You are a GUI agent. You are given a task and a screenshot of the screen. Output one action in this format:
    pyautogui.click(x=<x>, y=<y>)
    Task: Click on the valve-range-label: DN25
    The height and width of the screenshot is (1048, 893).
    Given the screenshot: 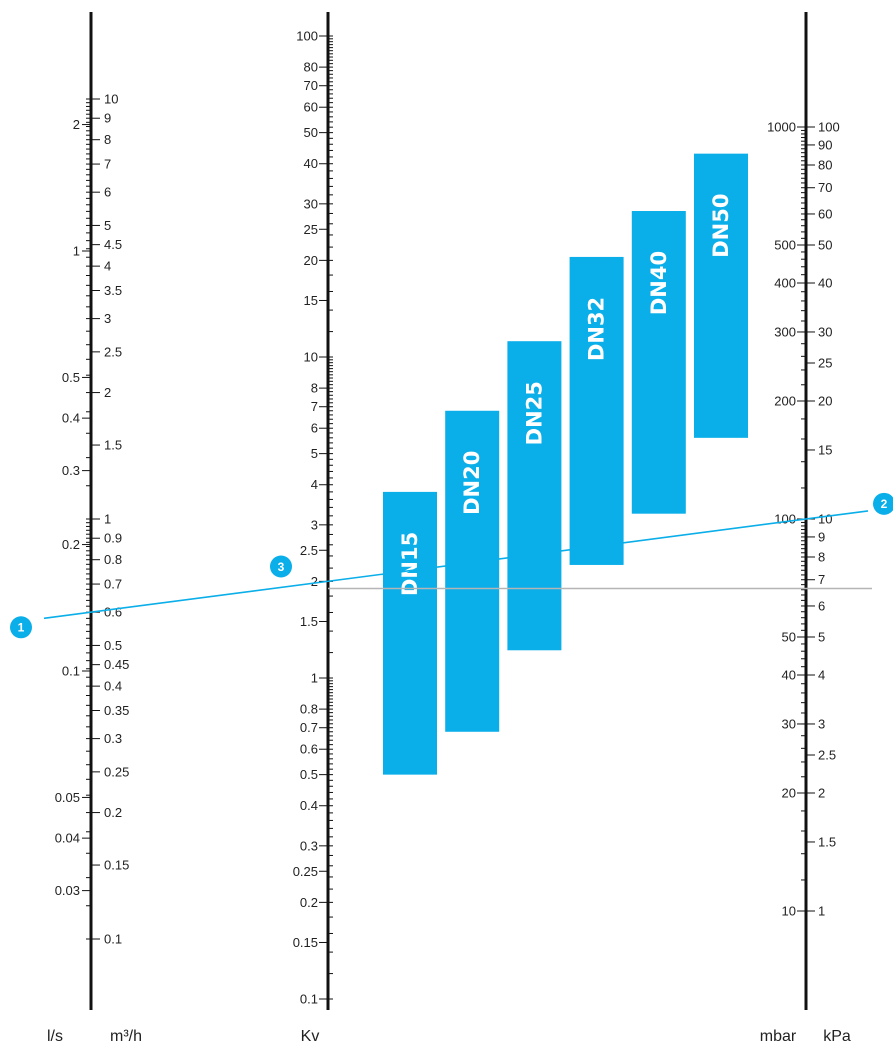 What is the action you would take?
    pyautogui.click(x=534, y=413)
    